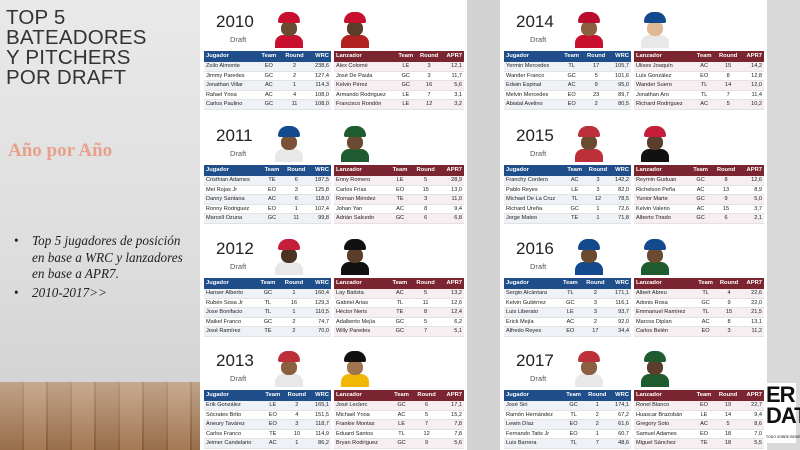  What do you see at coordinates (729, 312) in the screenshot?
I see `round-cell: 15` at bounding box center [729, 312].